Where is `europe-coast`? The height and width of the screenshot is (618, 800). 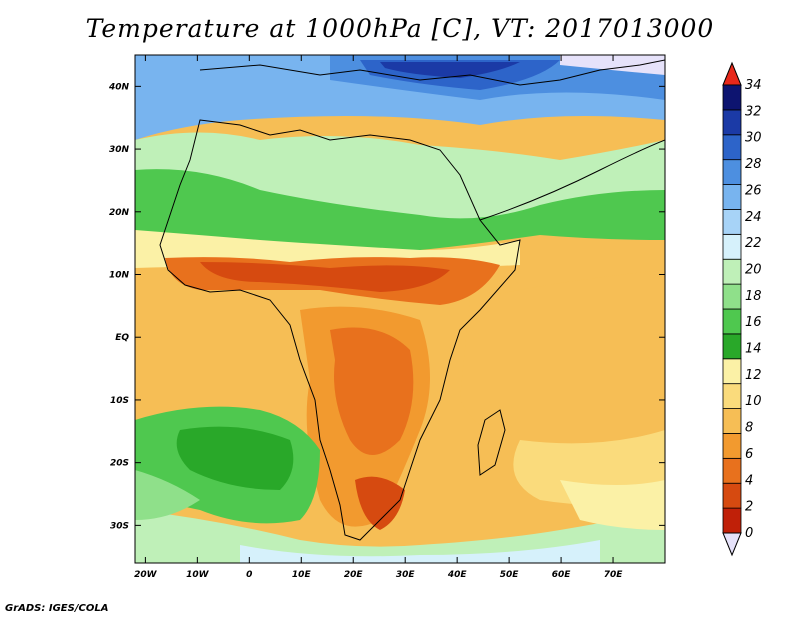 europe-coast is located at coordinates (432, 72).